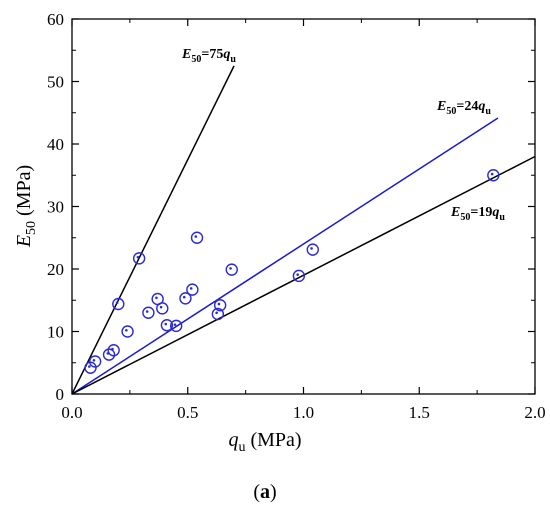  What do you see at coordinates (477, 214) in the screenshot?
I see `annotation-19qu: E50=19qu` at bounding box center [477, 214].